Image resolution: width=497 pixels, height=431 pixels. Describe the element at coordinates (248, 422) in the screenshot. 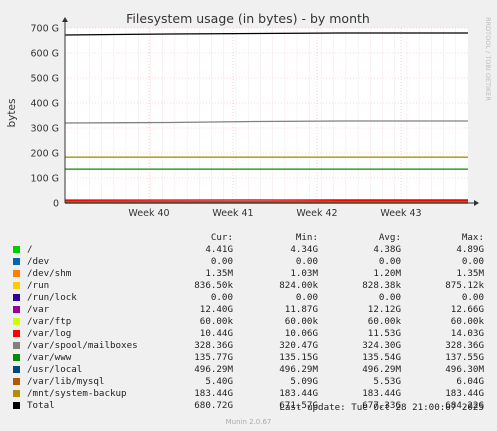

I see `munin-version: Munin 2.0.67` at that location.